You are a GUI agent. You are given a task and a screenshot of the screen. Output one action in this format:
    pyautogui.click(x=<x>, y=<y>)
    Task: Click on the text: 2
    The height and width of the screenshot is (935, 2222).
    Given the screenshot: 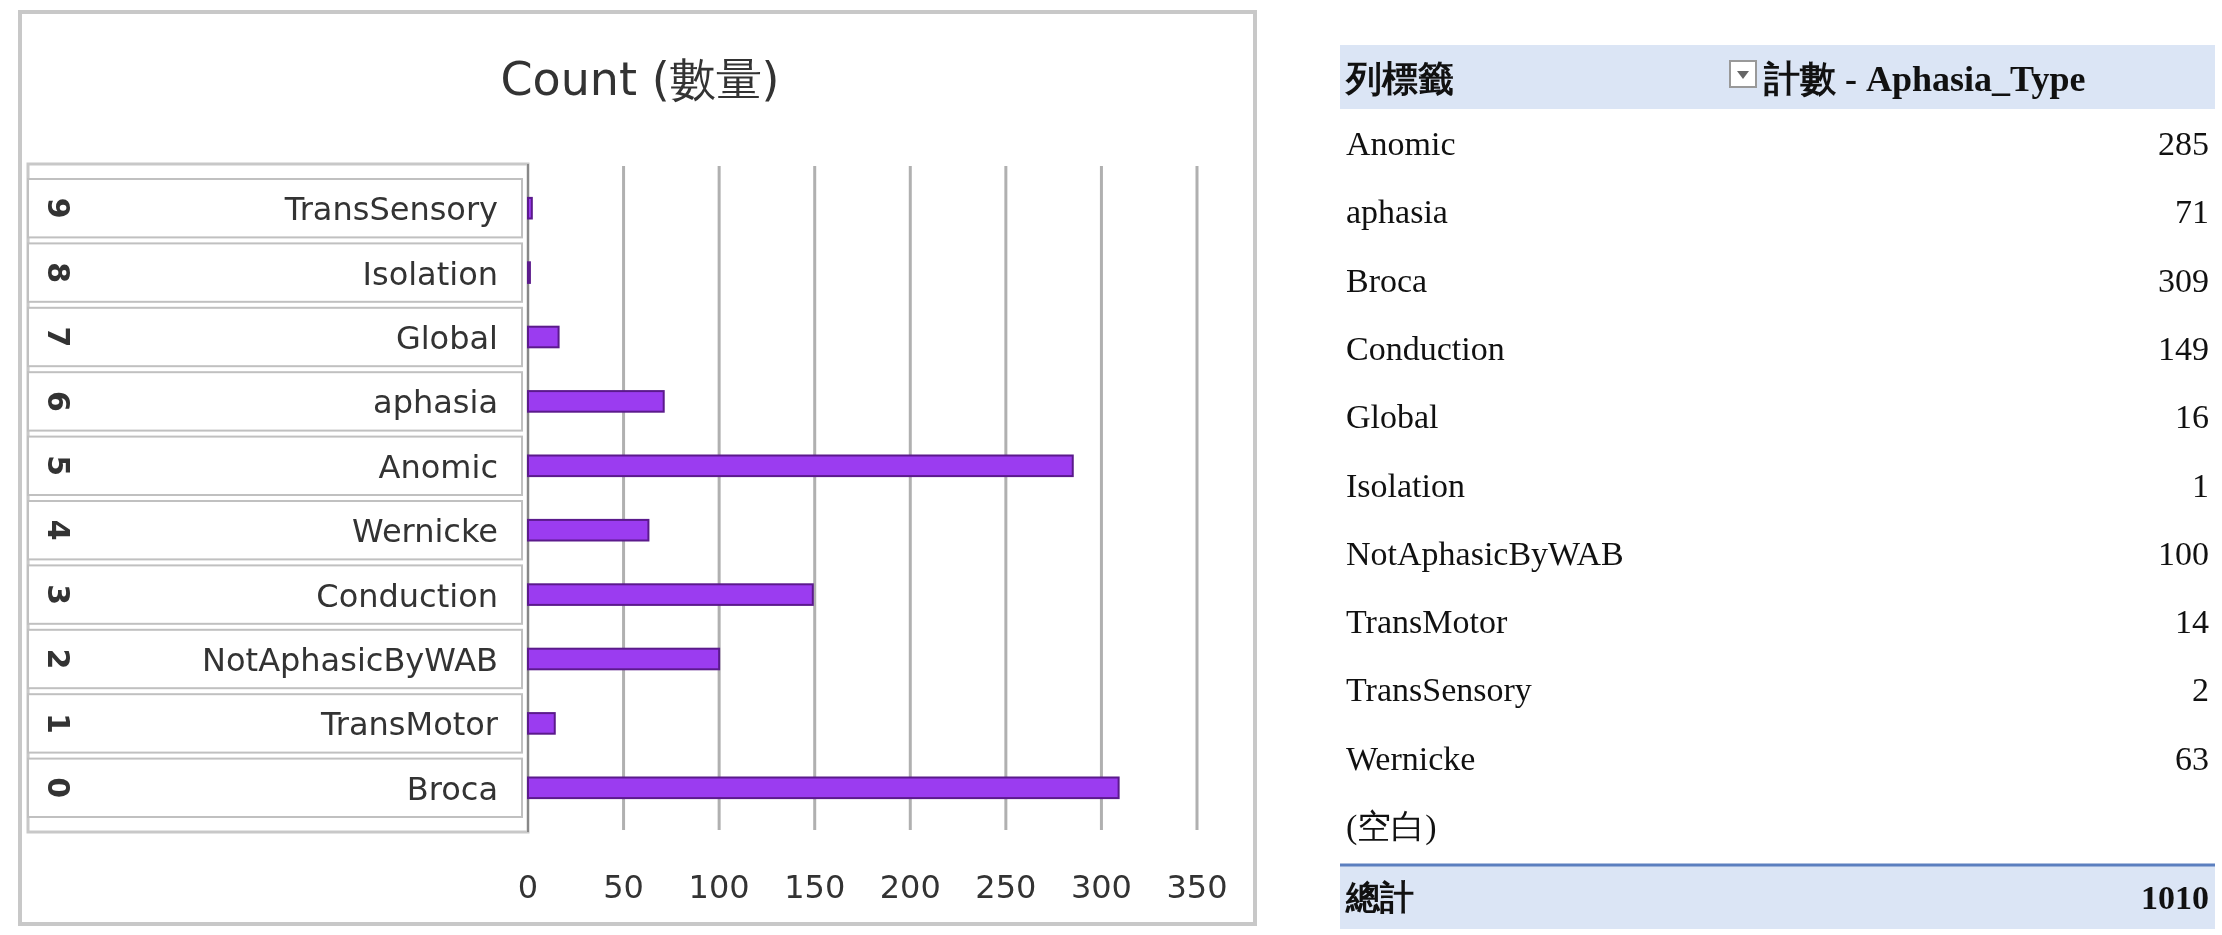 What is the action you would take?
    pyautogui.click(x=58, y=659)
    